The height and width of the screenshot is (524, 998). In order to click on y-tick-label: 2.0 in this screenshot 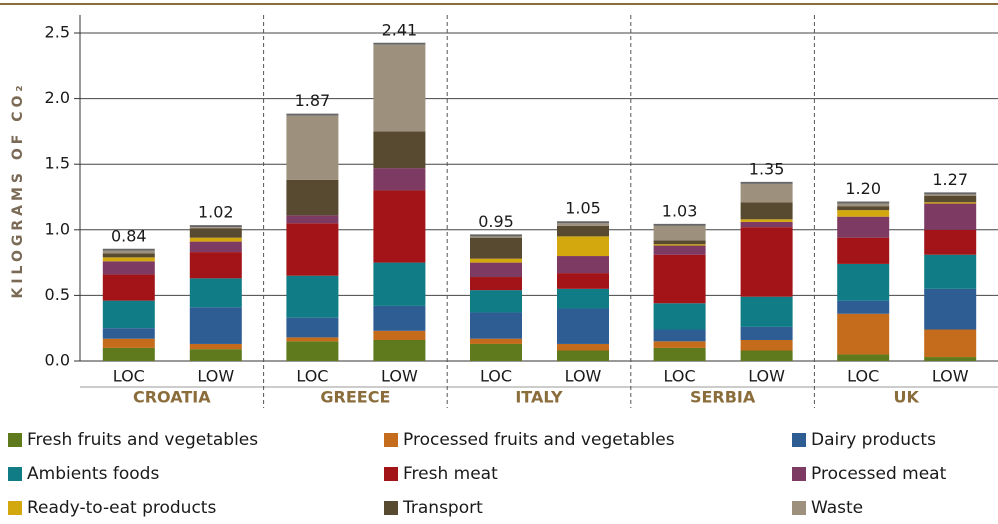, I will do `click(57, 97)`.